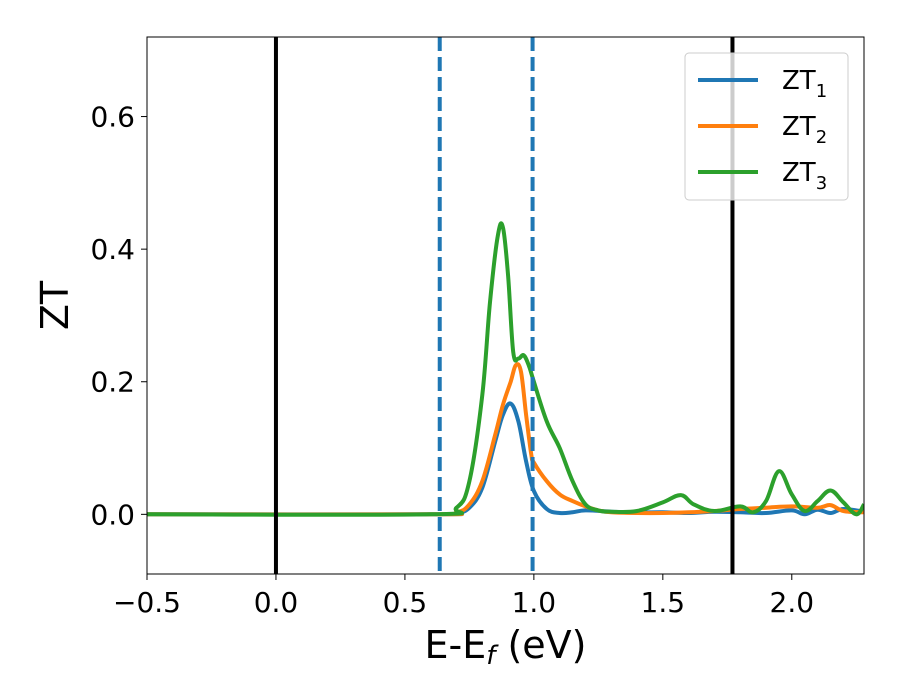 The height and width of the screenshot is (700, 900). What do you see at coordinates (534, 602) in the screenshot?
I see `x-tick-label: 1.0` at bounding box center [534, 602].